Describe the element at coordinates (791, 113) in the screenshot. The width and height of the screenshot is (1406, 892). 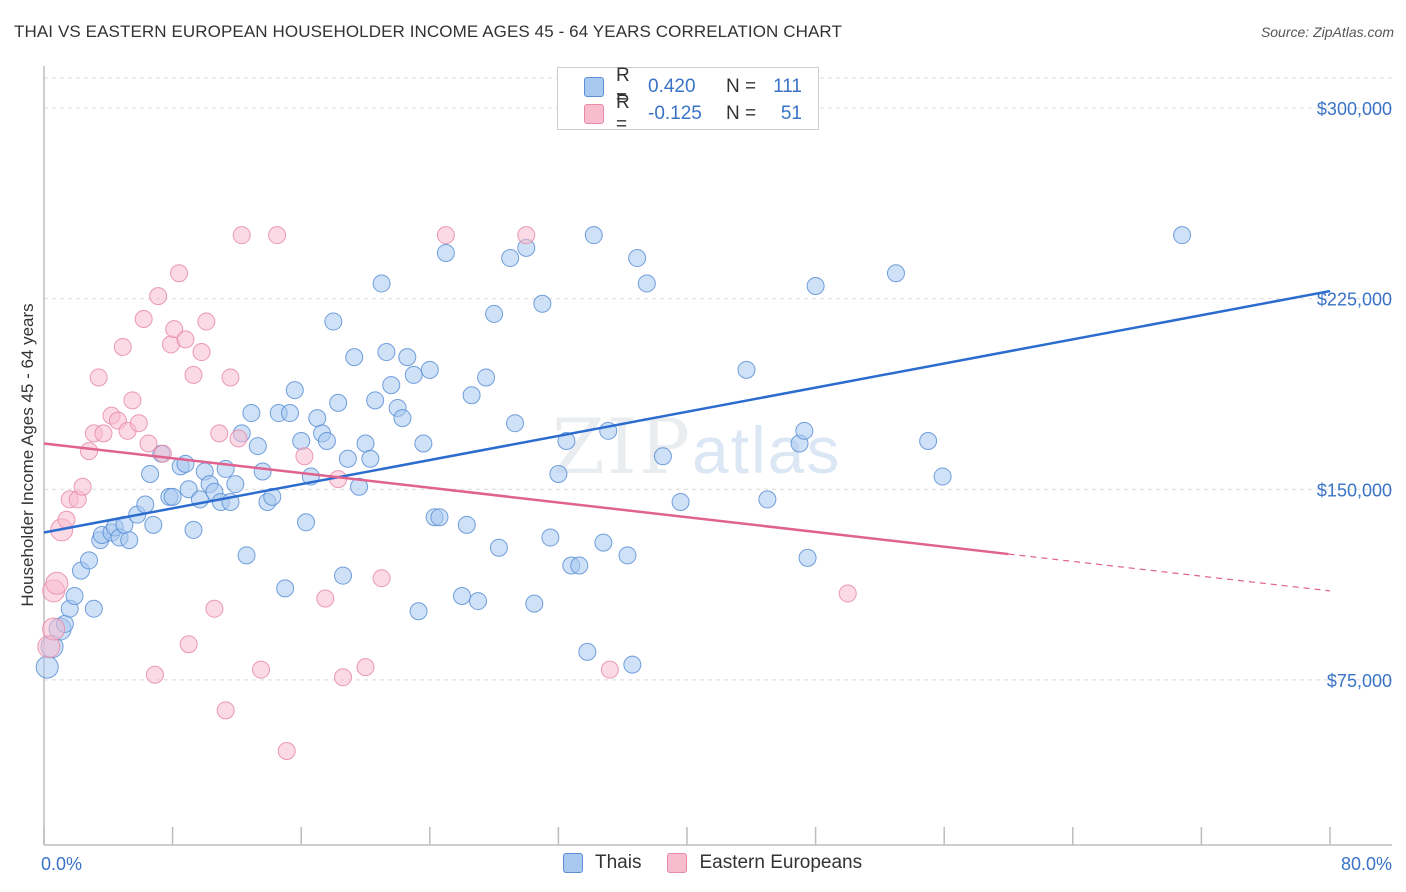
I see `legend-n-value: 51` at that location.